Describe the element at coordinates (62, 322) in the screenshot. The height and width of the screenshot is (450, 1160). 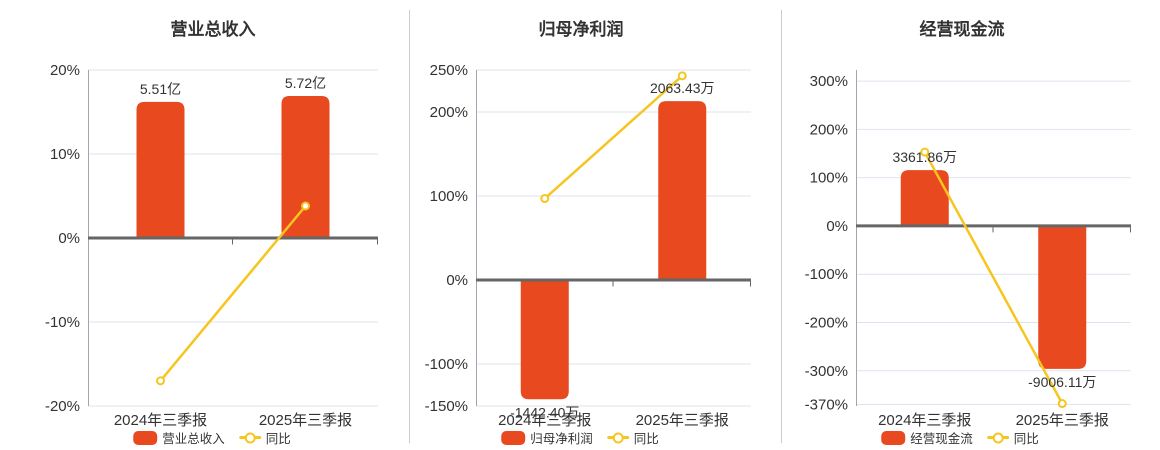
I see `y-tick-label: -10%` at that location.